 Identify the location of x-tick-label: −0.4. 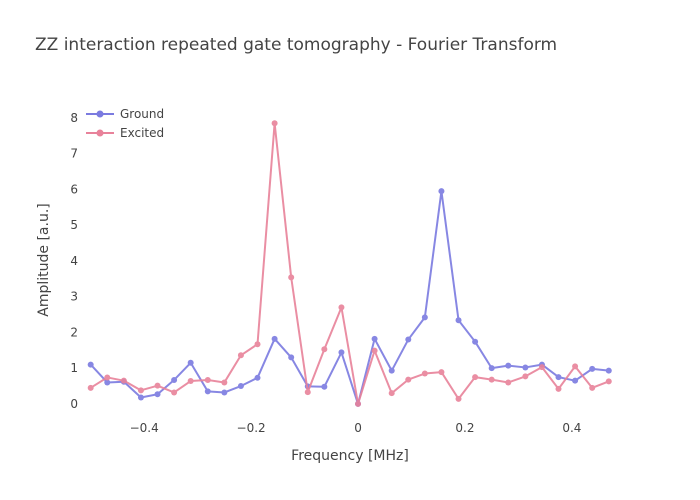
(144, 428).